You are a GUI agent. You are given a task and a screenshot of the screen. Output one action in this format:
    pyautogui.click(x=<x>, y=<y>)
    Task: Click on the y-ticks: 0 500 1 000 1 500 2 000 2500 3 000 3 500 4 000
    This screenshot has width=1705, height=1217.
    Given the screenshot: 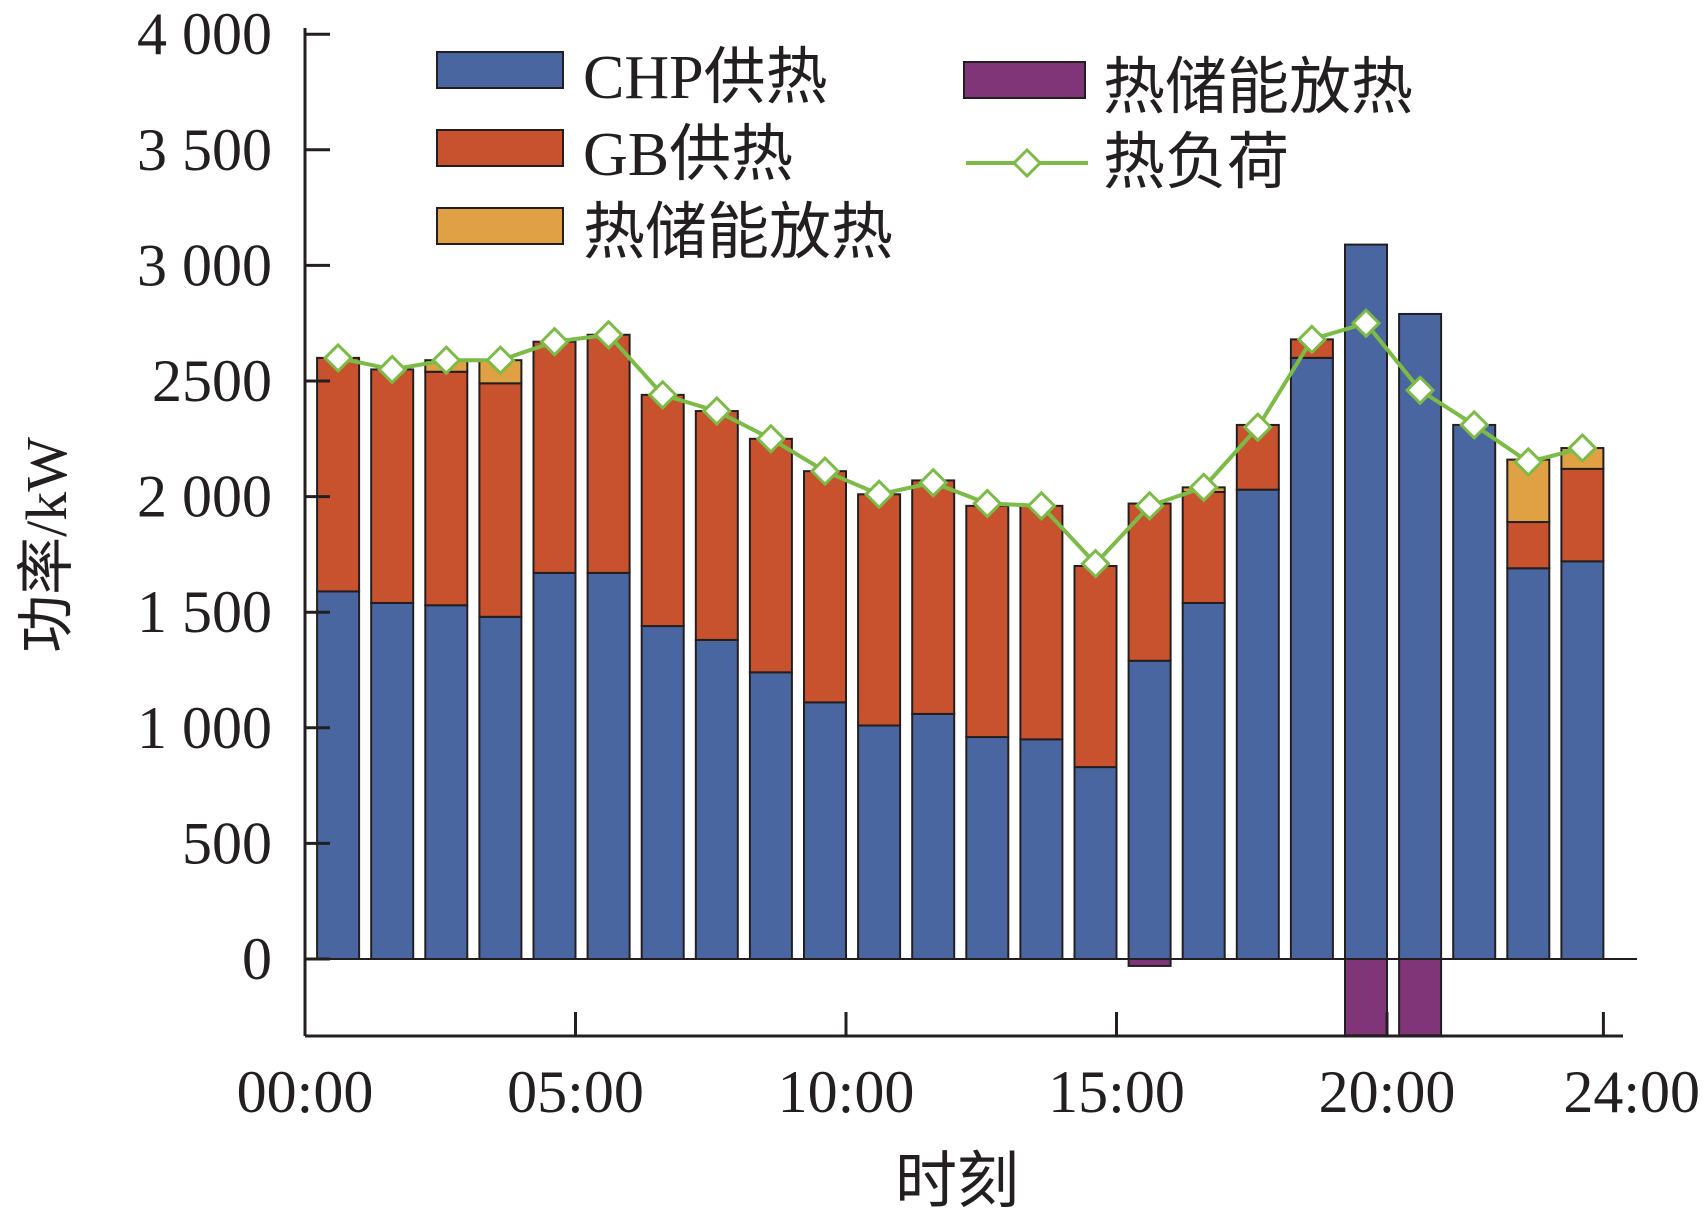 What is the action you would take?
    pyautogui.click(x=233, y=496)
    